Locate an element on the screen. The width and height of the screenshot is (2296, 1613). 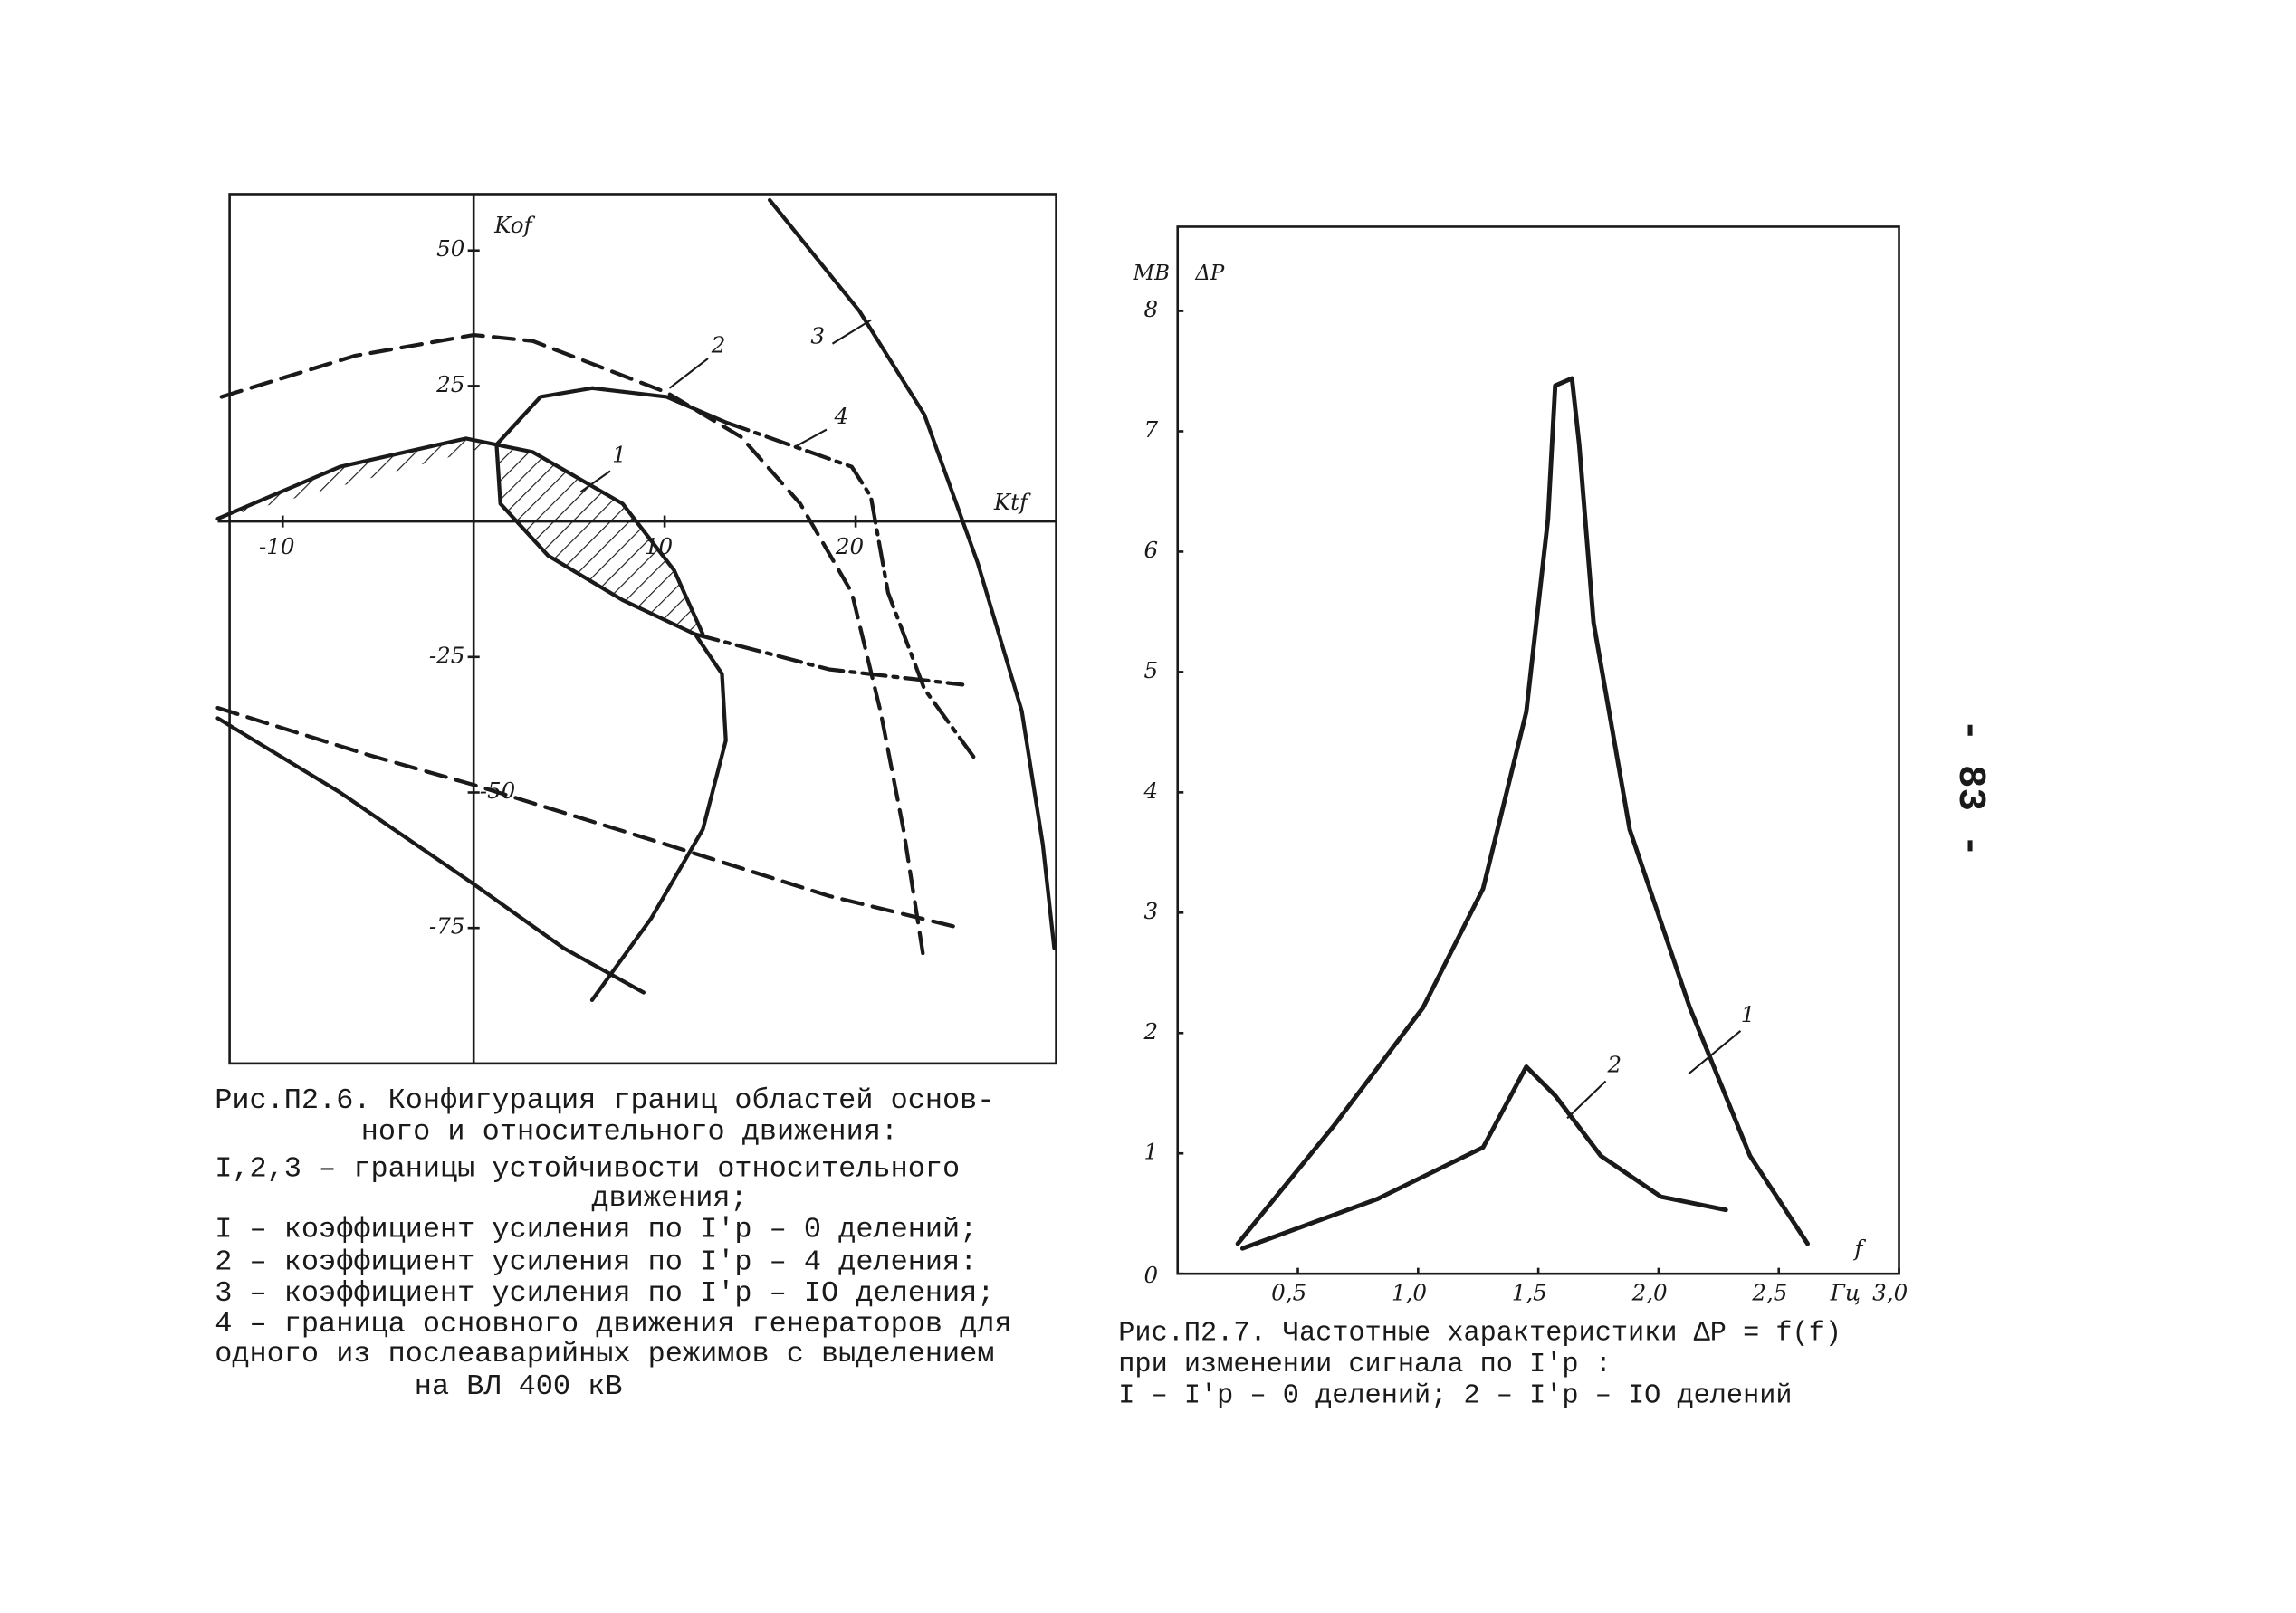
page-number: - 83 - is located at coordinates (1970, 788).